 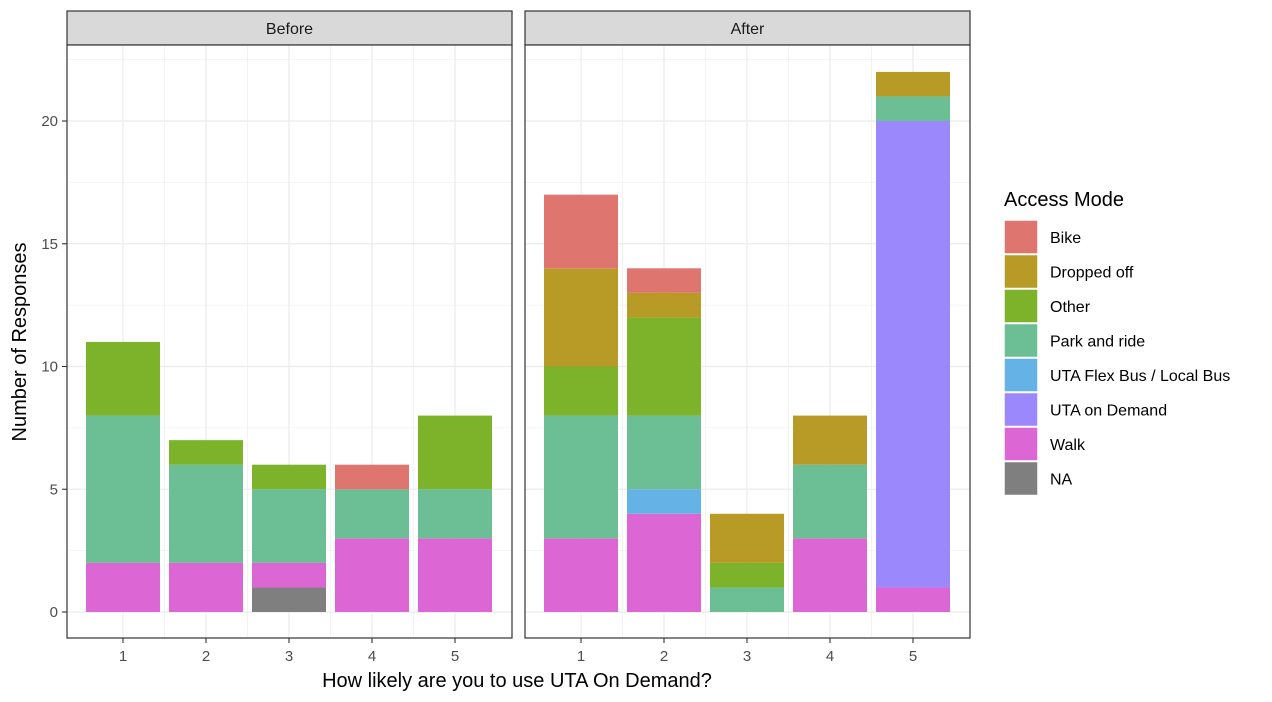 I want to click on legend-label: Bike, so click(x=1065, y=238).